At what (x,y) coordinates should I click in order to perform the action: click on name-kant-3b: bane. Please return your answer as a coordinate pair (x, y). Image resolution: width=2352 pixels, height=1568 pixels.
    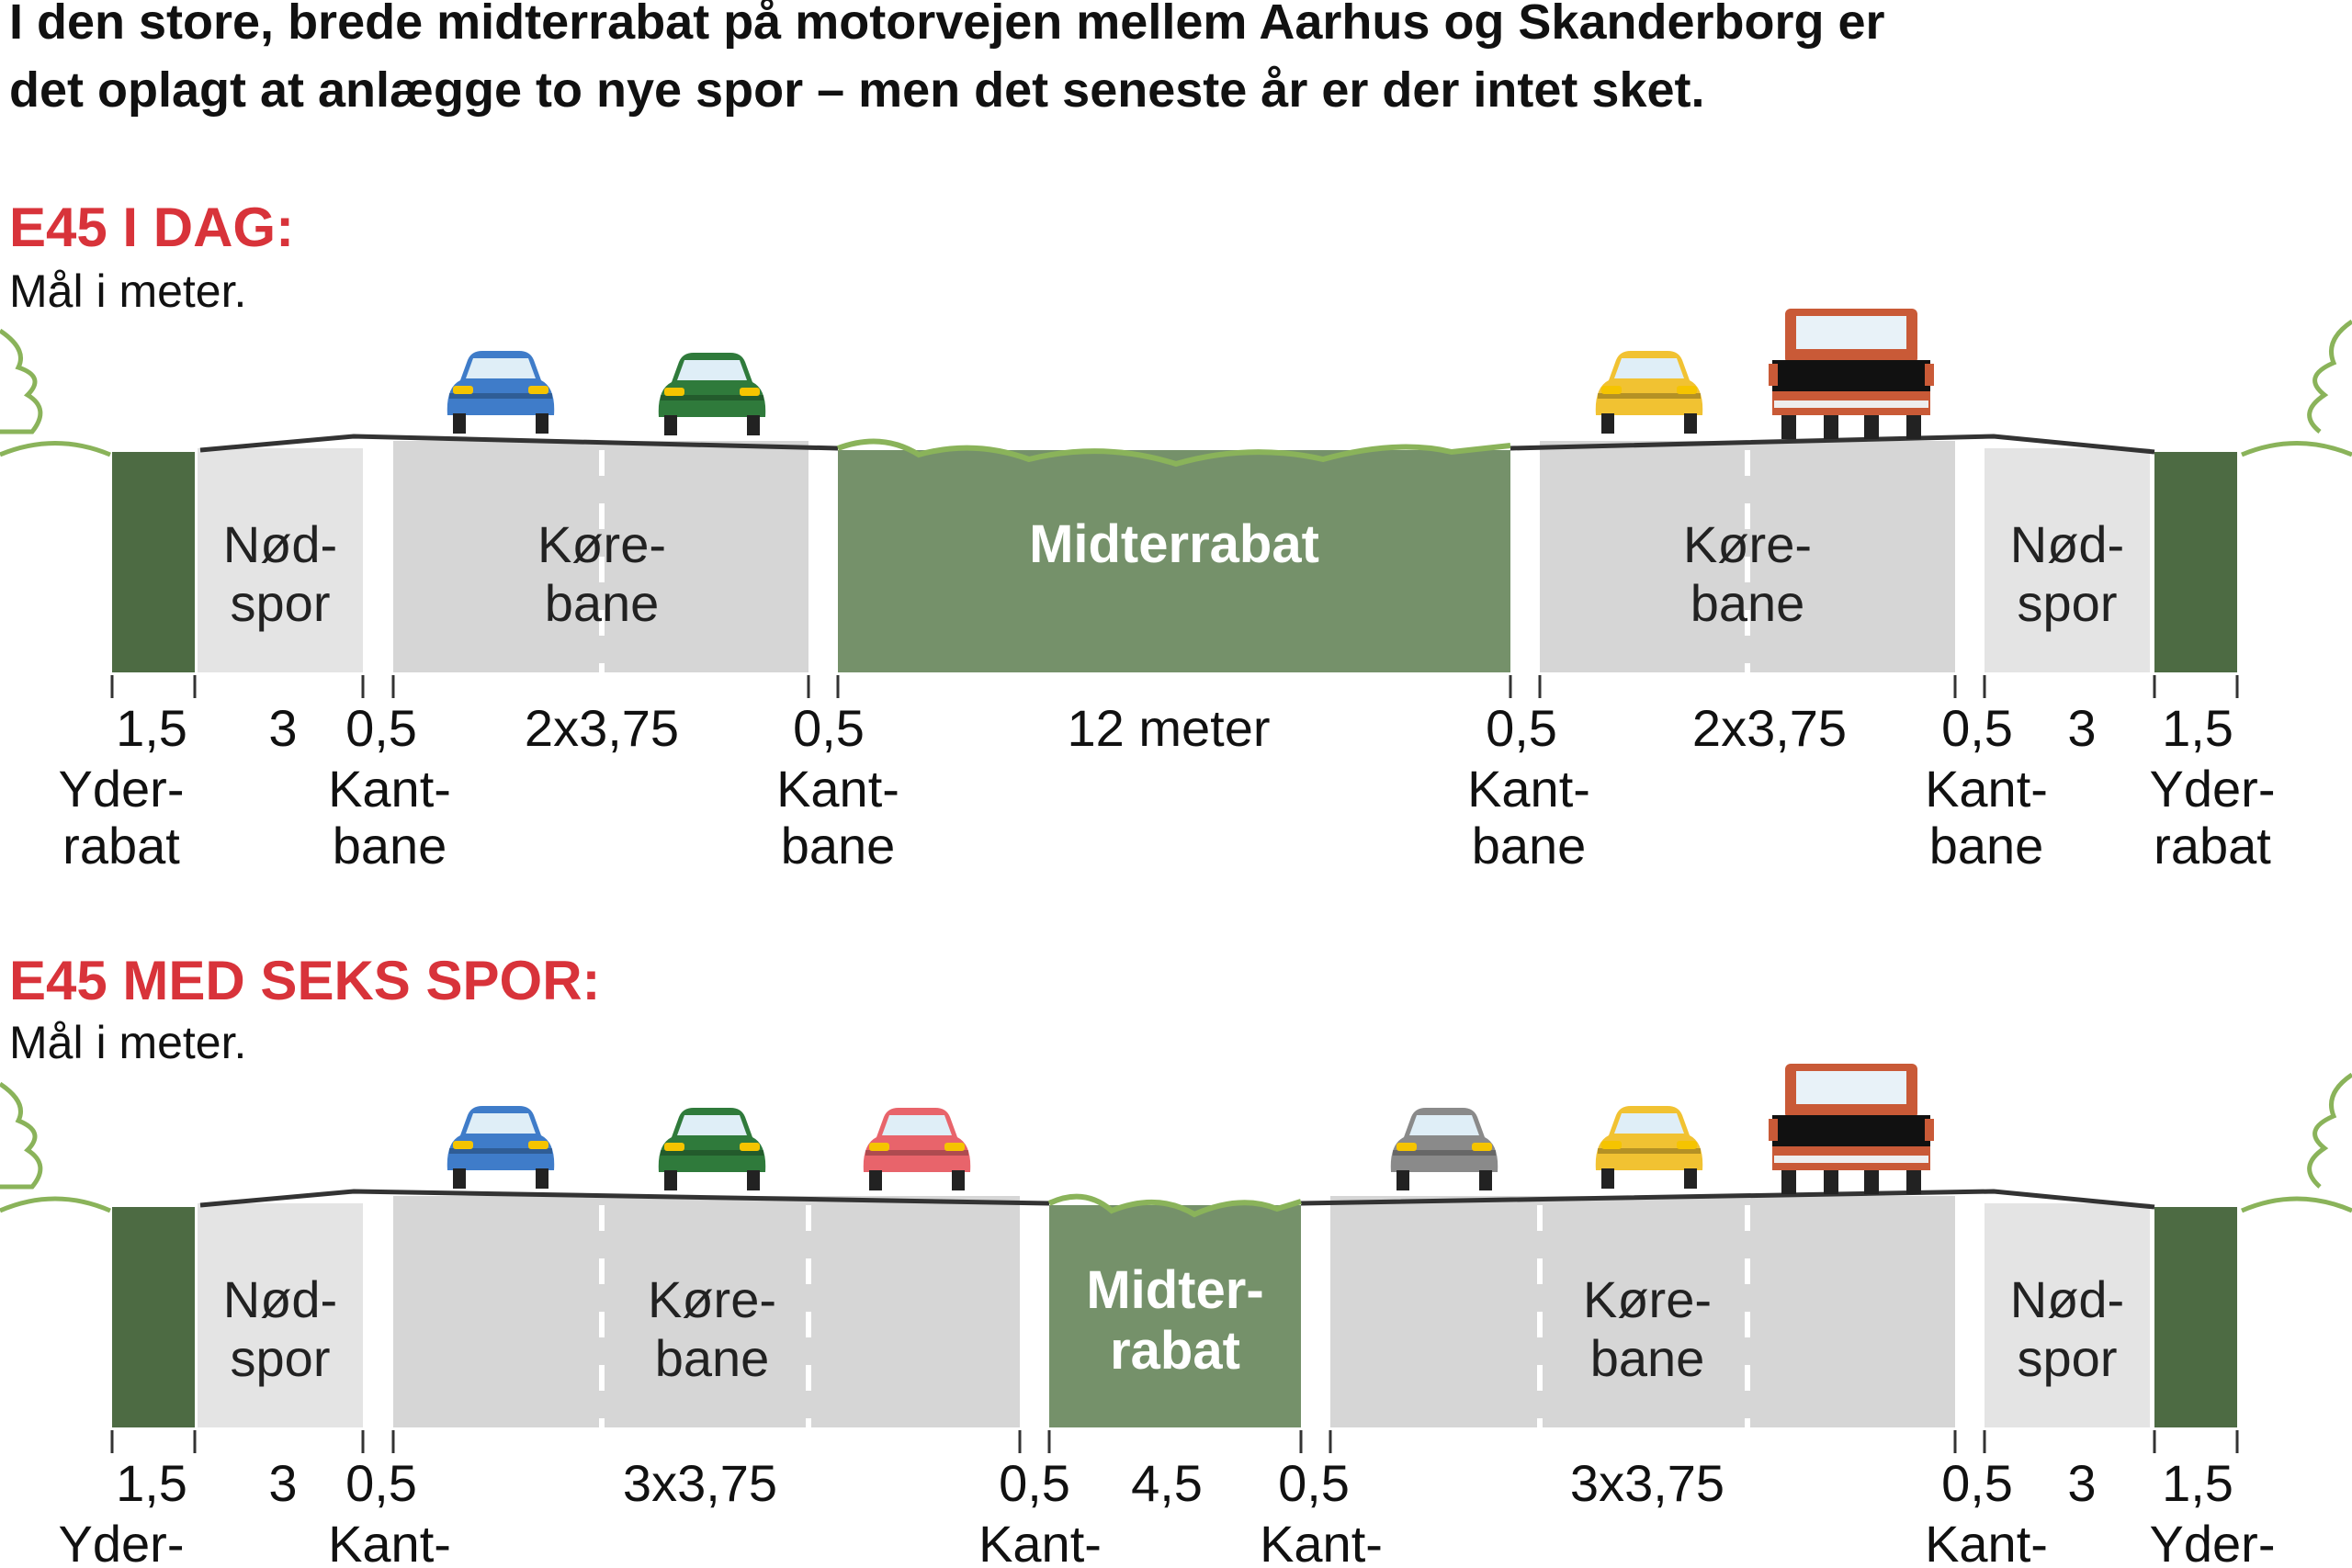
    Looking at the image, I should click on (1529, 845).